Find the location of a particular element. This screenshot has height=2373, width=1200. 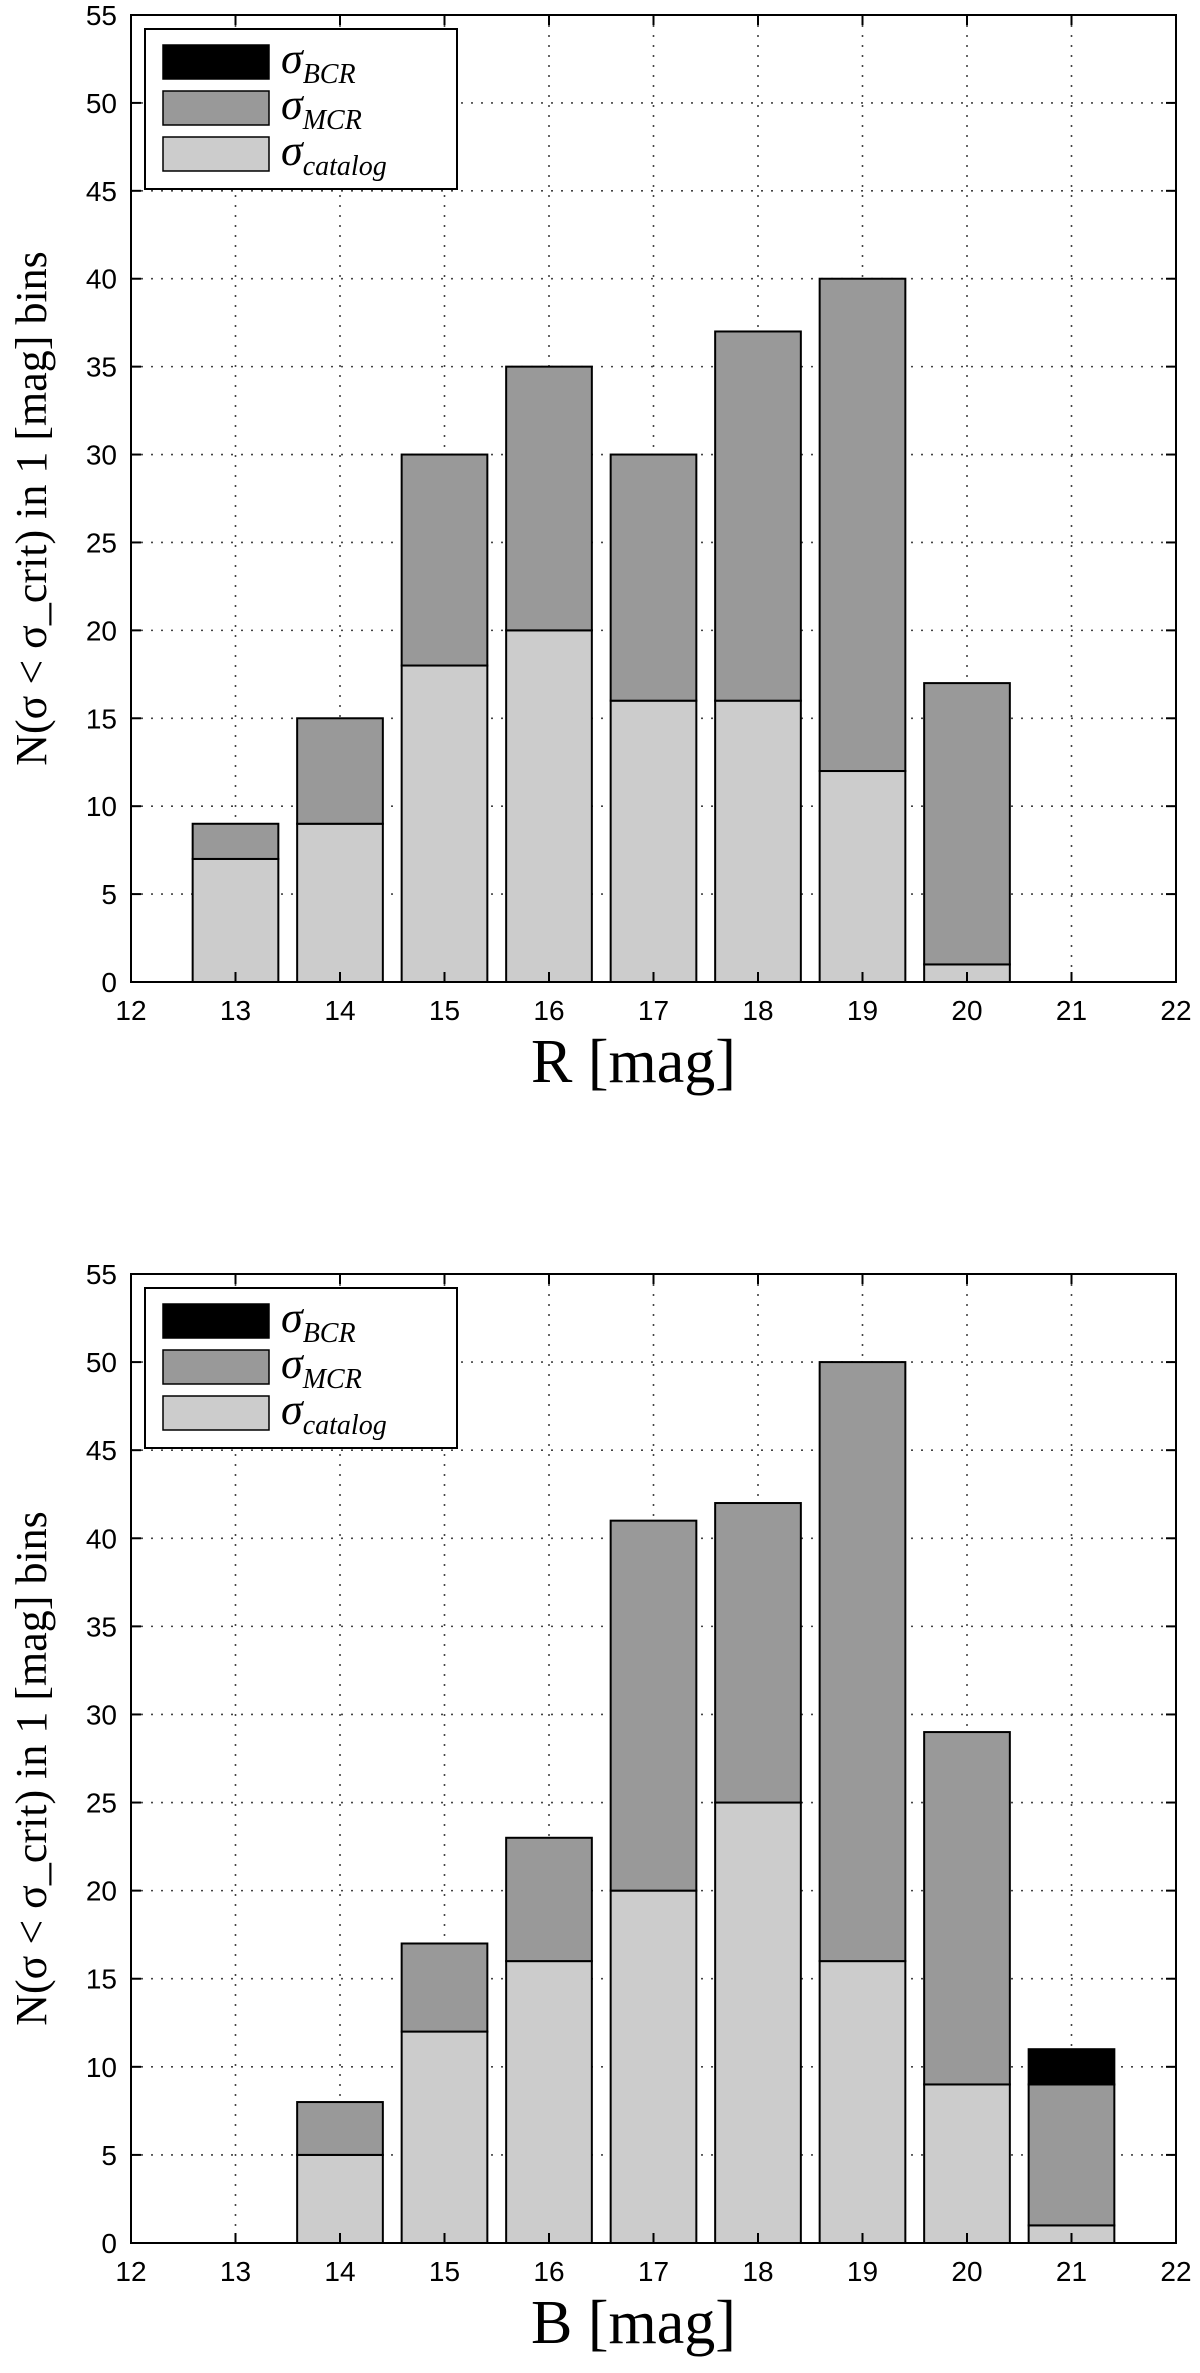

x-axis-label: R [mag] is located at coordinates (633, 1062).